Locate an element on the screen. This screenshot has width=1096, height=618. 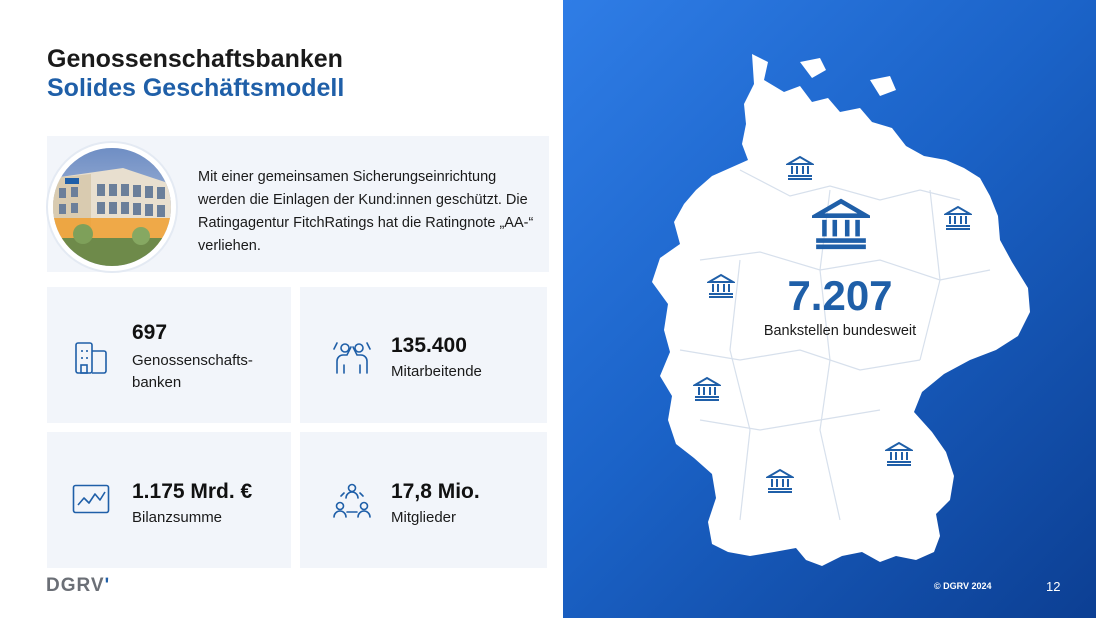
stat-label-balance: Bilanzsumme is located at coordinates (177, 517).